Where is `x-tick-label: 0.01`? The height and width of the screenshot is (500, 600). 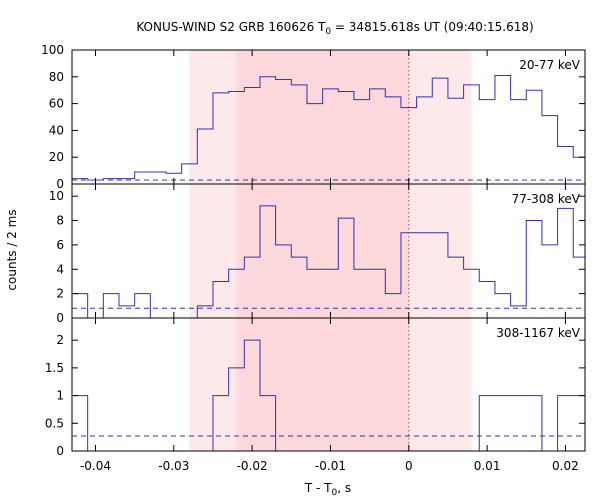 x-tick-label: 0.01 is located at coordinates (487, 466).